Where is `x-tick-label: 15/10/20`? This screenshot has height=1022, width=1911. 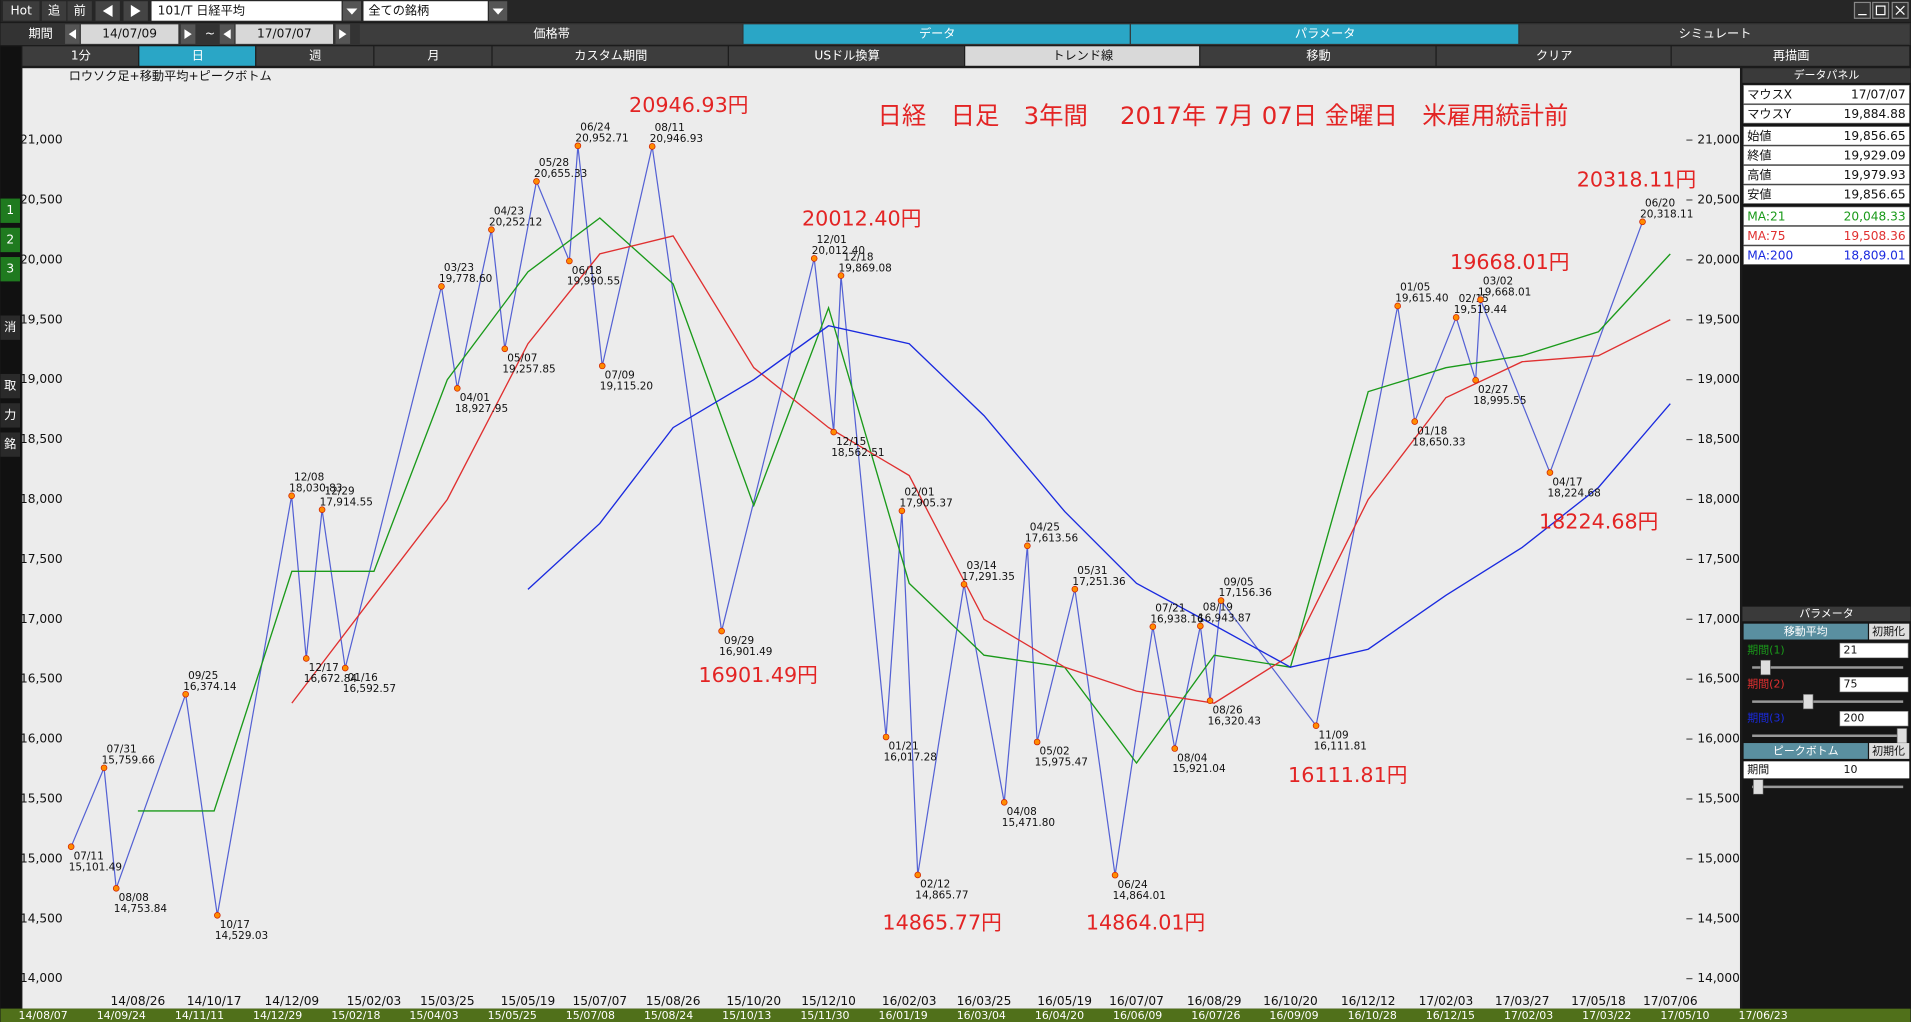
x-tick-label: 15/10/20 is located at coordinates (753, 1001).